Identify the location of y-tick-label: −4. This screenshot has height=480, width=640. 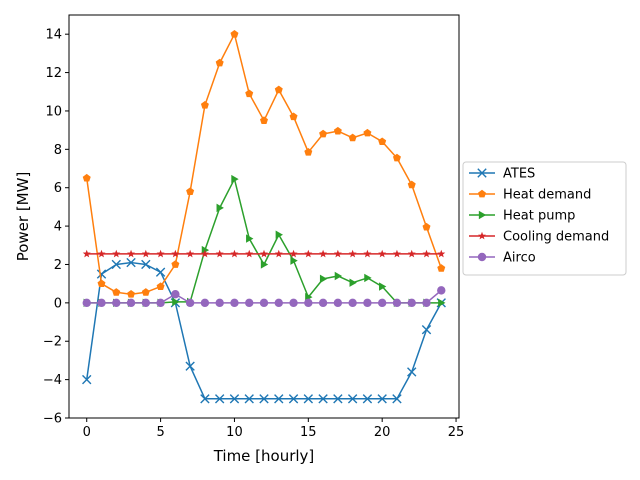
(52, 380).